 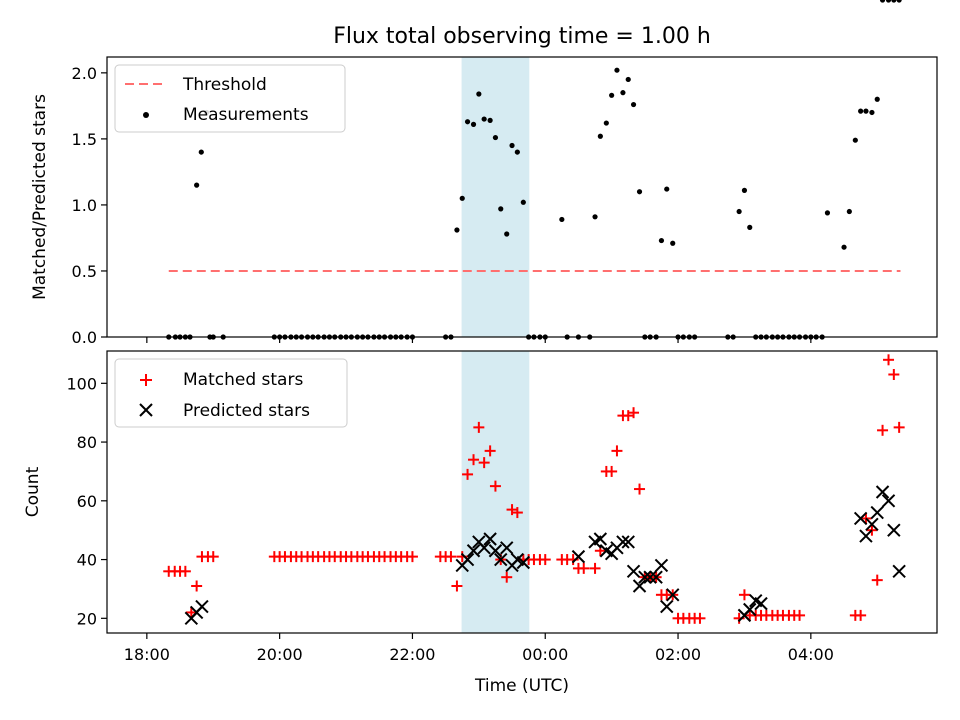 What do you see at coordinates (84, 73) in the screenshot?
I see `y-tick-label: 2.0` at bounding box center [84, 73].